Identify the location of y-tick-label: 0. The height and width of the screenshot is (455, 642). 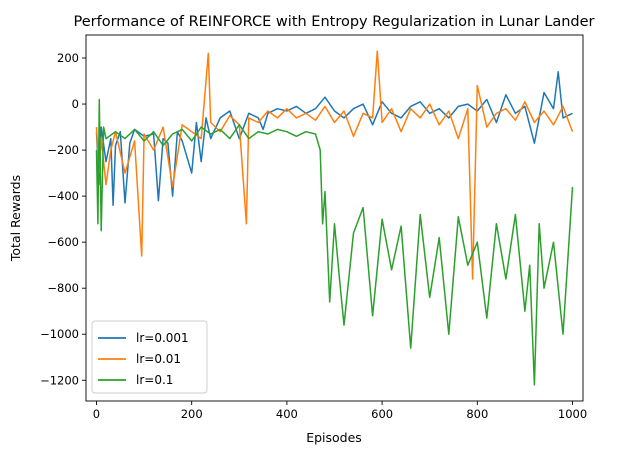
(75, 104).